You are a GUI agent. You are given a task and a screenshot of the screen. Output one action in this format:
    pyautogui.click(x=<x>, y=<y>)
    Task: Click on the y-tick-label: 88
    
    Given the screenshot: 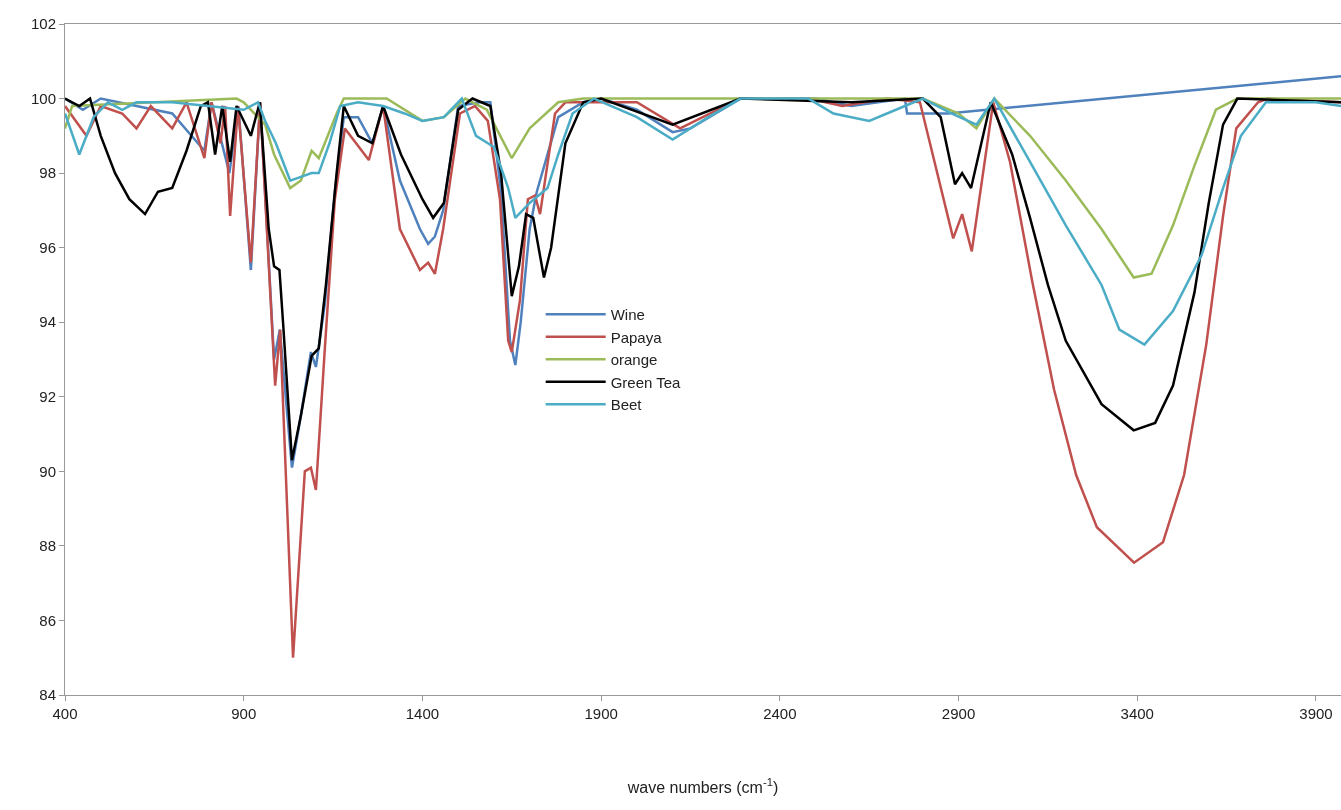 What is the action you would take?
    pyautogui.click(x=47, y=546)
    